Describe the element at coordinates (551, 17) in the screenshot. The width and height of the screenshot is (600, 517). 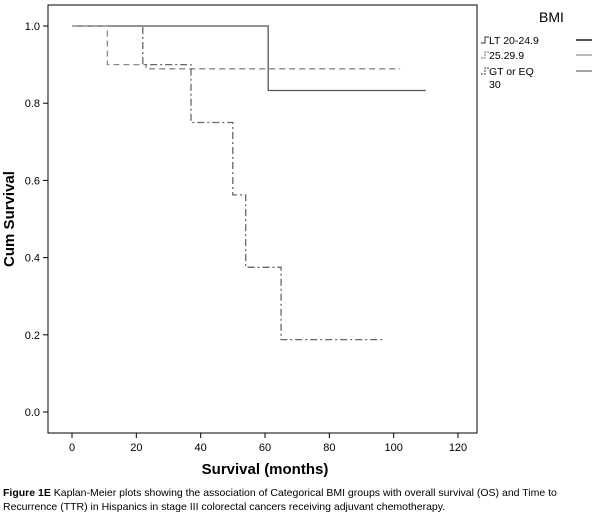
I see `legend-title: BMI` at that location.